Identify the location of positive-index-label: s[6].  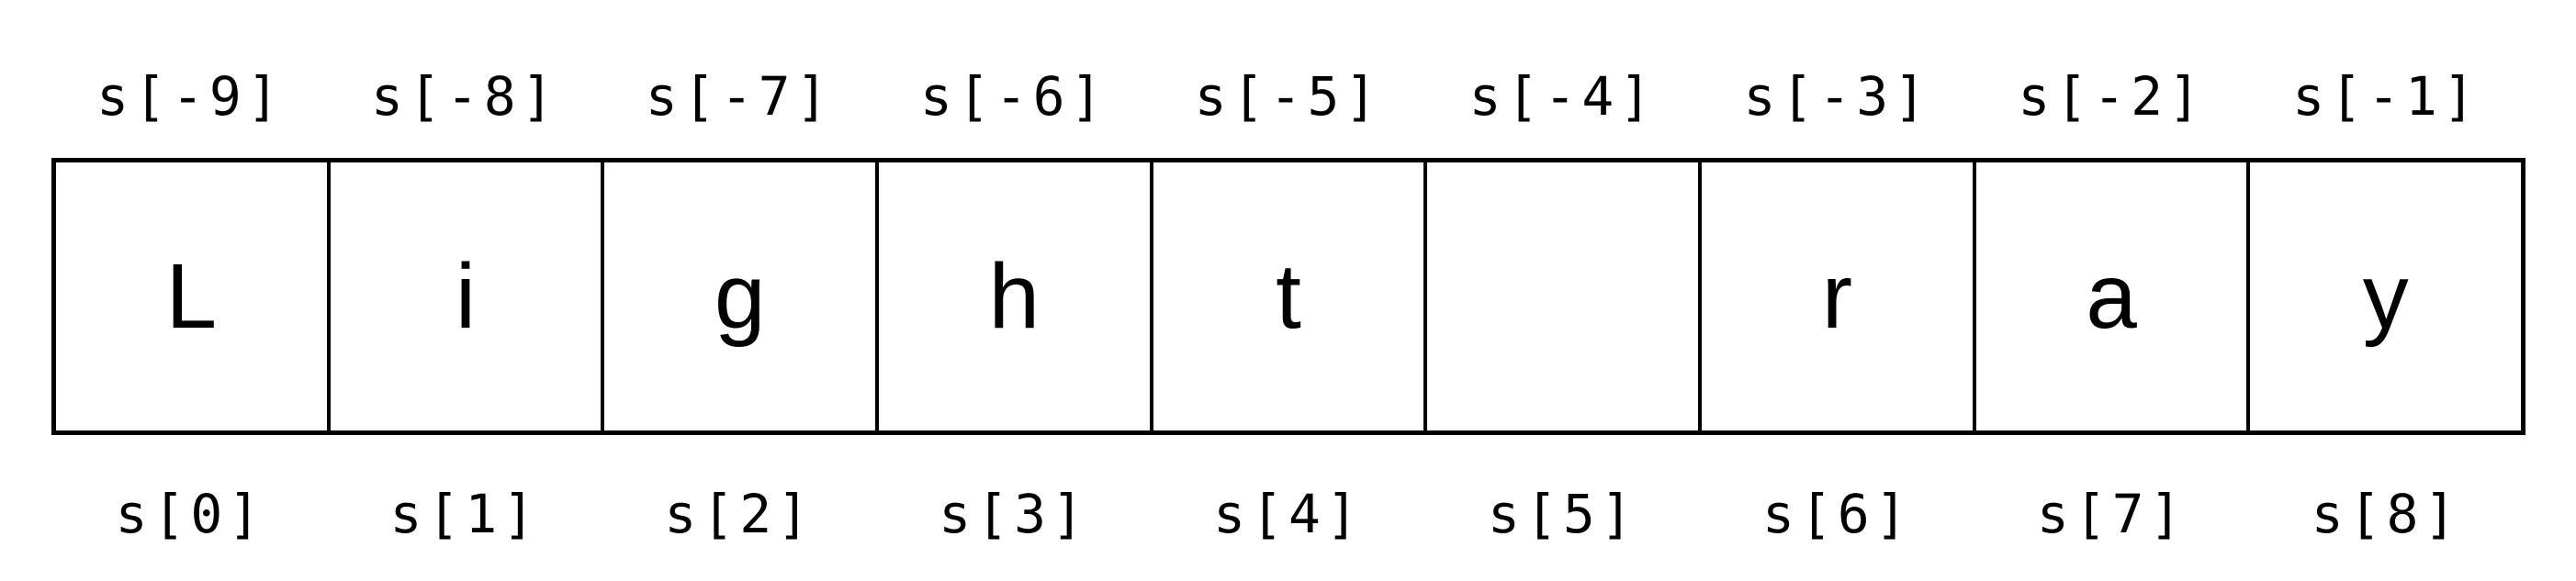
(1837, 514).